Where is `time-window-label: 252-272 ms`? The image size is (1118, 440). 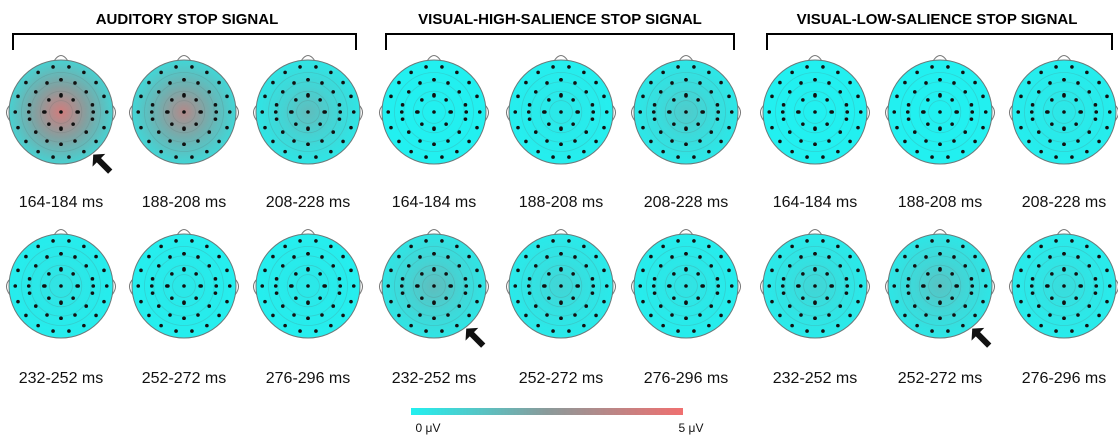
time-window-label: 252-272 ms is located at coordinates (940, 378).